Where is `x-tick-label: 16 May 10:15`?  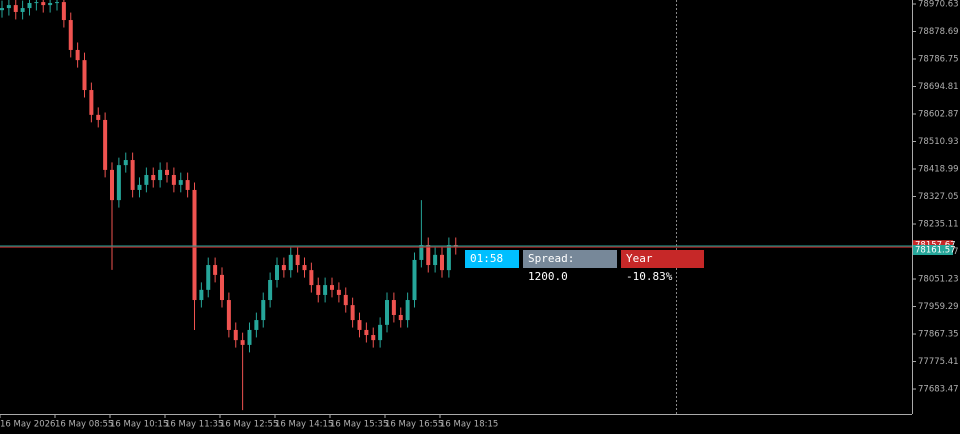 x-tick-label: 16 May 10:15 is located at coordinates (139, 425).